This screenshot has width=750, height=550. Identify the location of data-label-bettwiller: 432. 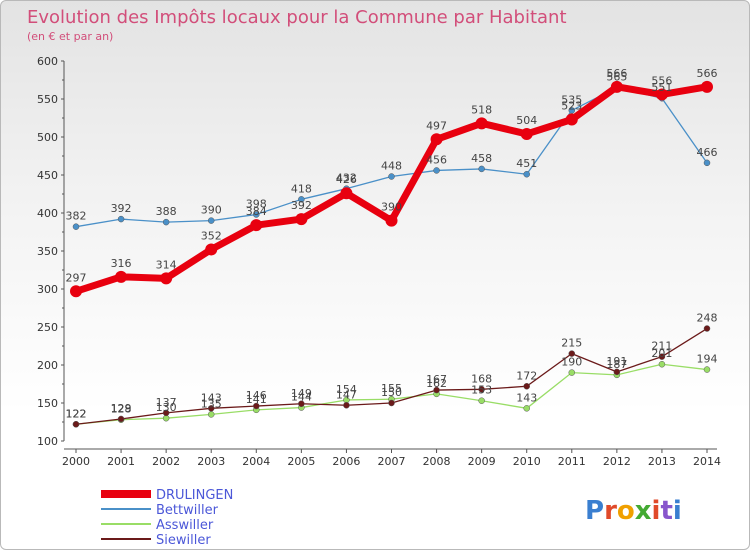
(346, 178).